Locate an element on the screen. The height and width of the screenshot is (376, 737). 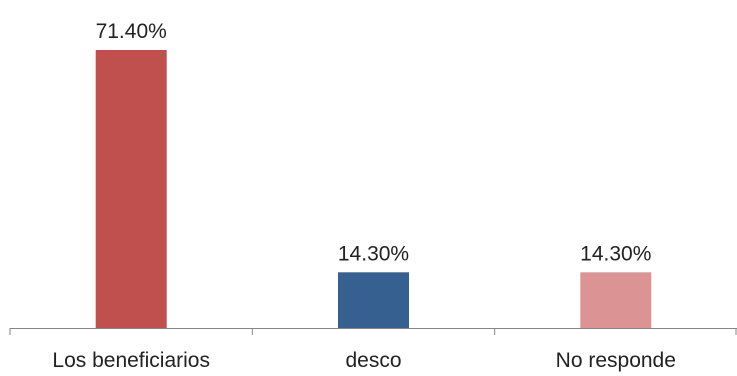
category-label-2: desco is located at coordinates (373, 360).